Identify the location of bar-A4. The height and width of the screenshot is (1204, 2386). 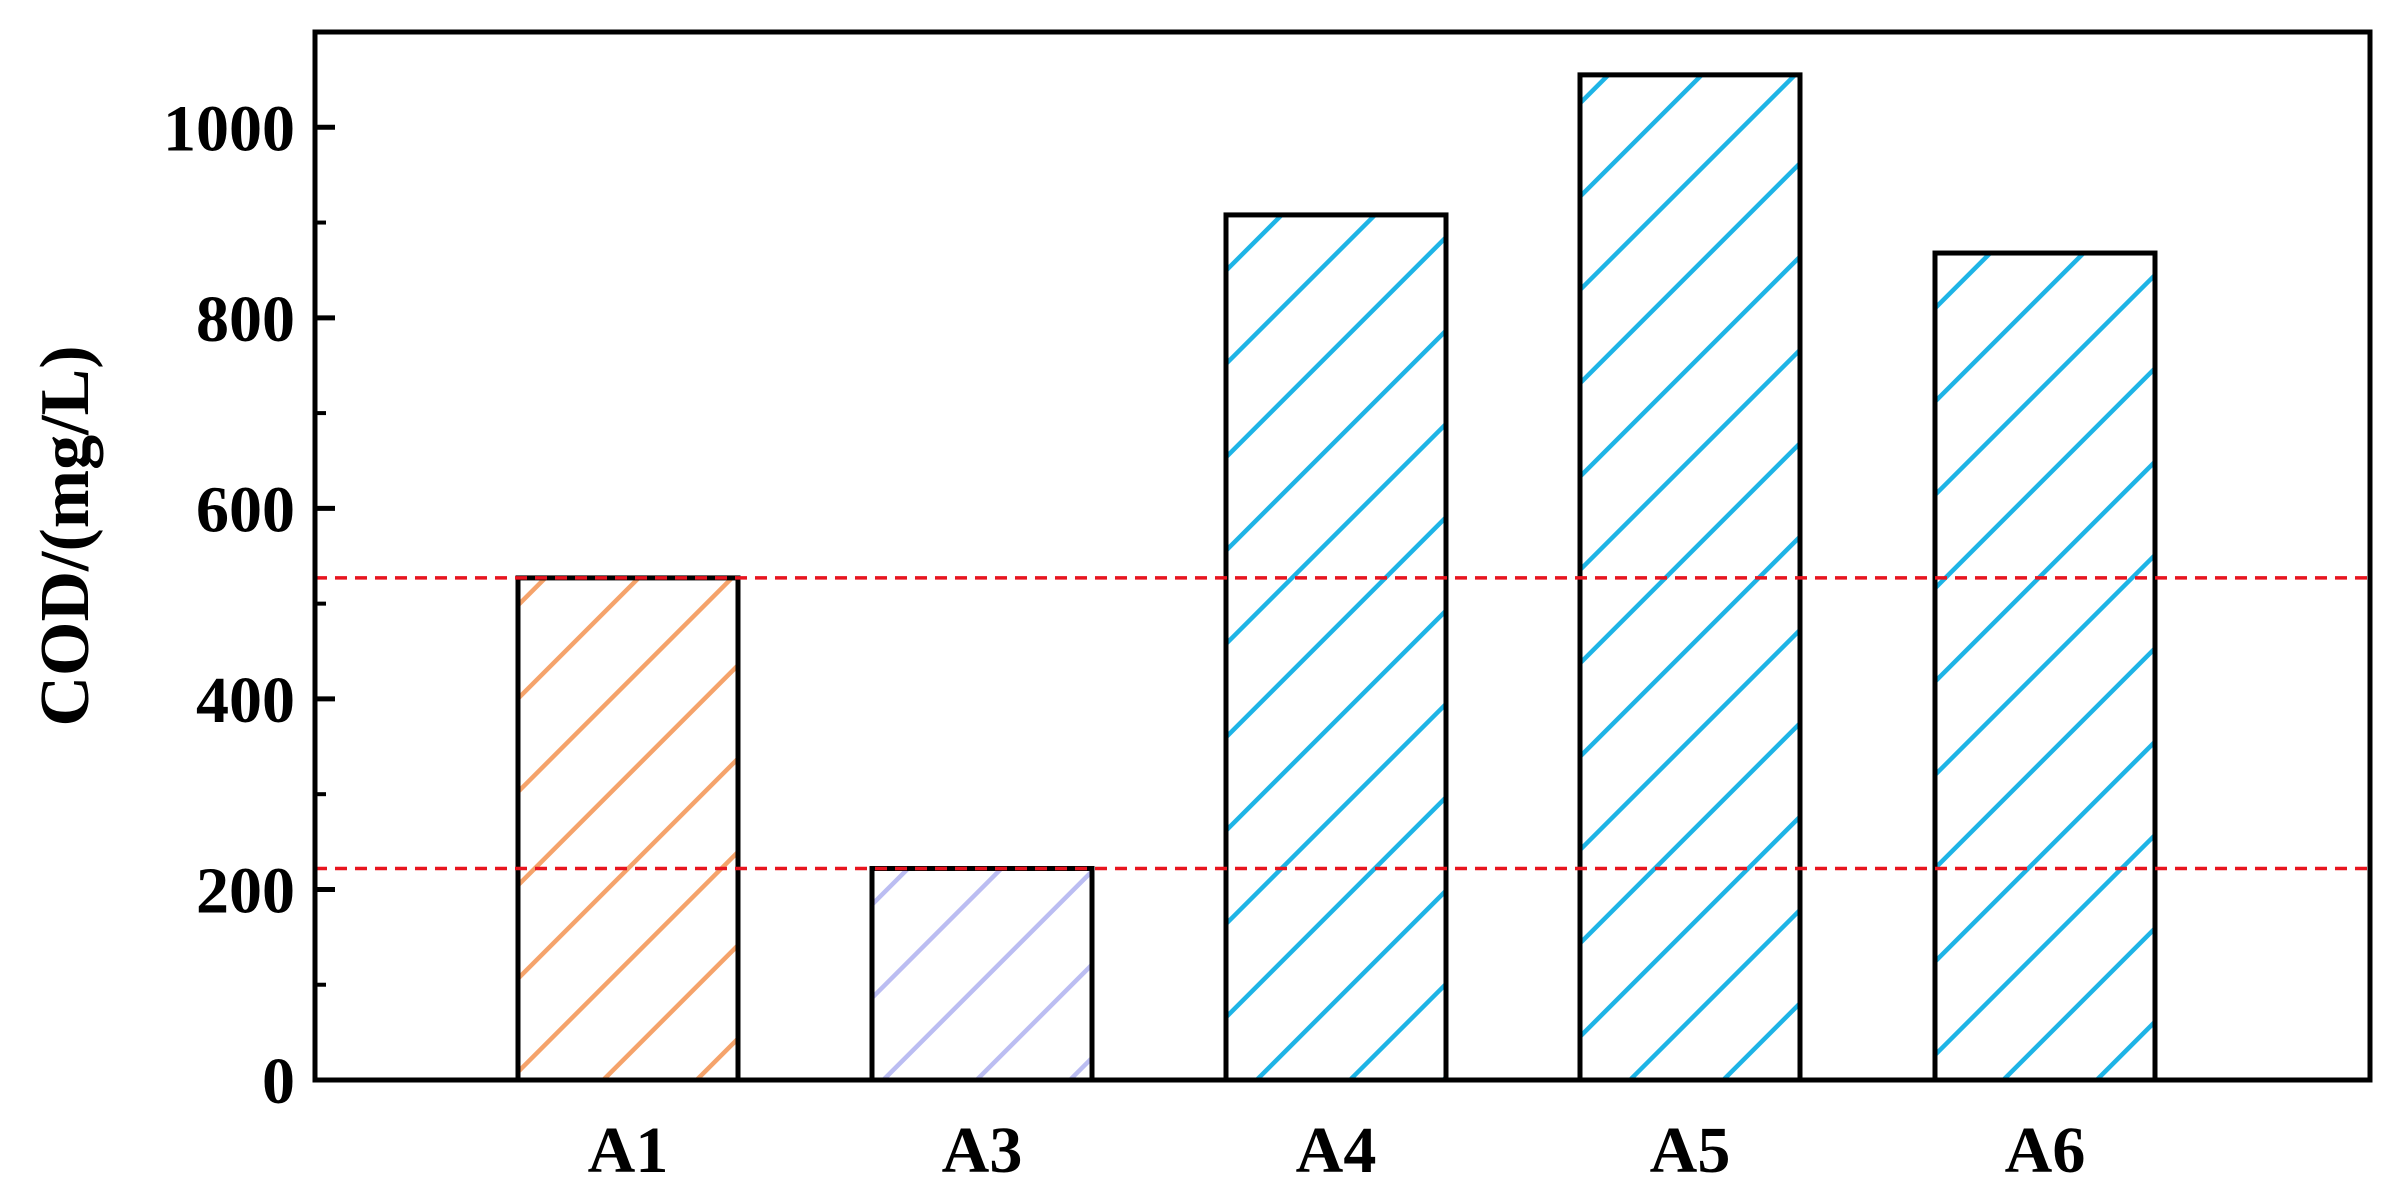
(1336, 647).